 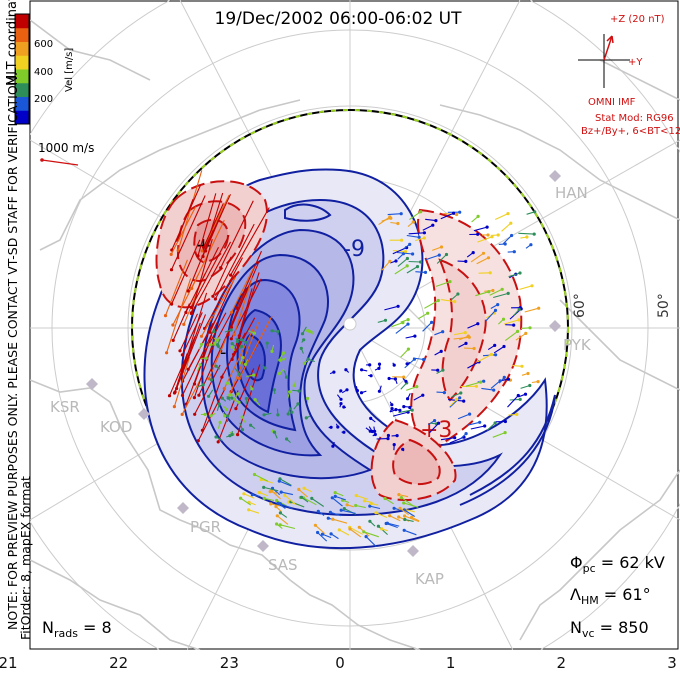 I want to click on mlt-tick-label: 22, so click(x=118, y=663).